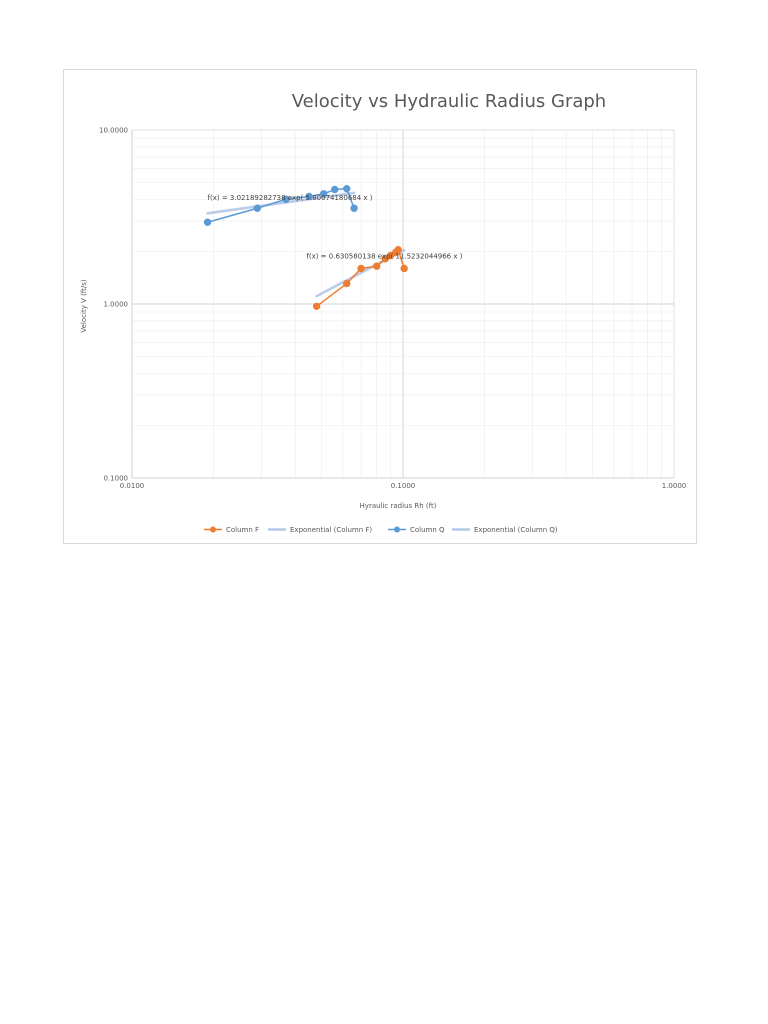 Image resolution: width=768 pixels, height=1024 pixels. Describe the element at coordinates (449, 101) in the screenshot. I see `chart-title: Velocity vs Hydraulic Radius Graph` at that location.